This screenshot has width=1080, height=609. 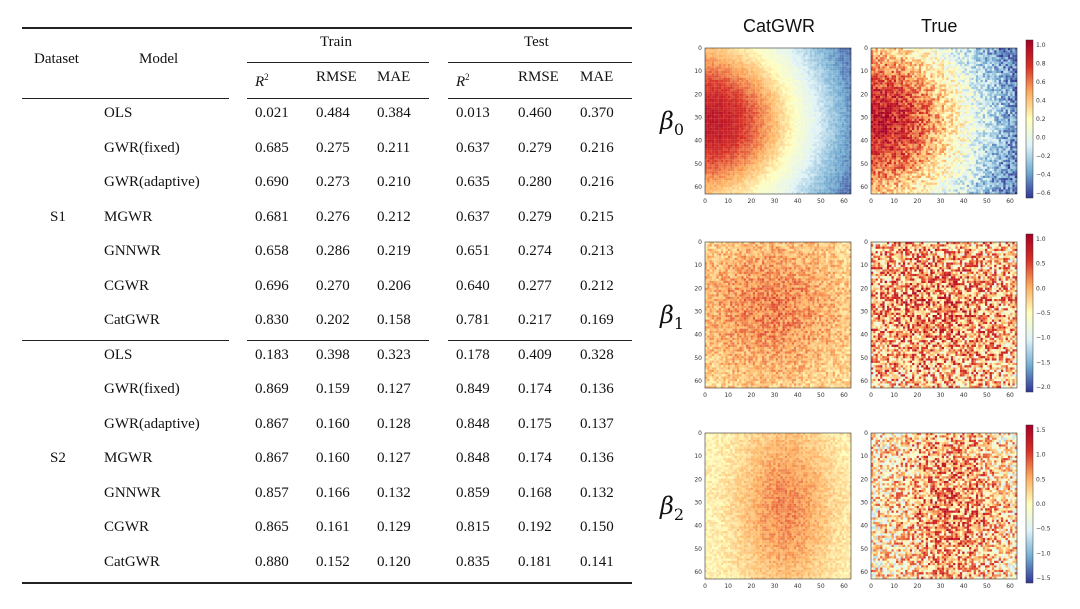 I want to click on header-bottom-rule, so click(x=125, y=98).